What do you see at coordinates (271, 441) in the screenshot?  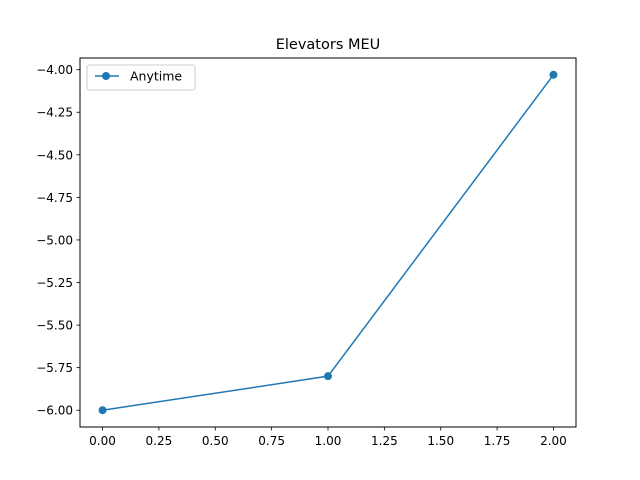 I see `x-tick-label: 0.75` at bounding box center [271, 441].